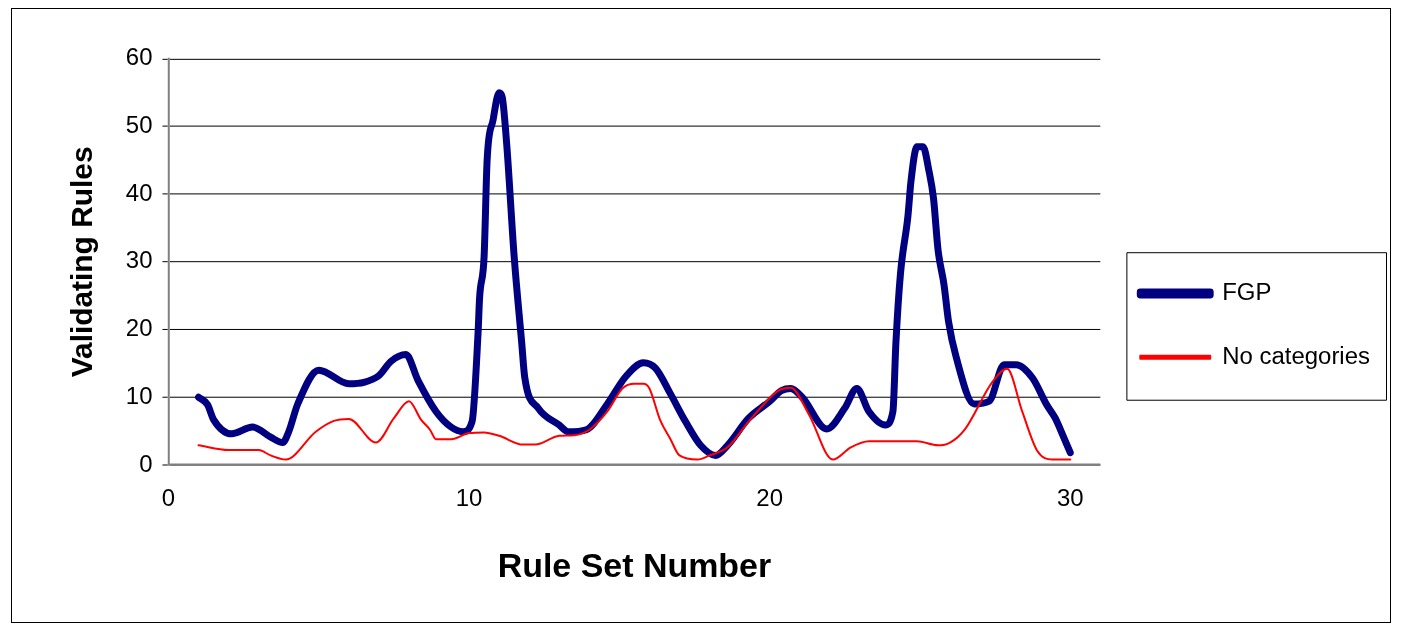 This screenshot has width=1402, height=633. Describe the element at coordinates (168, 497) in the screenshot. I see `x-tick-label: 0` at that location.